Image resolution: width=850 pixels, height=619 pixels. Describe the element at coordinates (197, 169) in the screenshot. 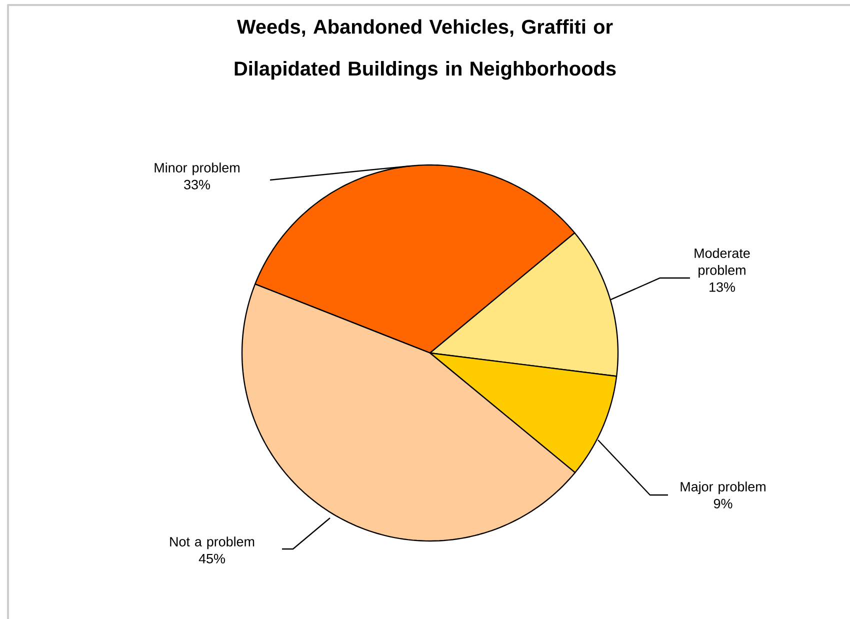

I see `slice-label: Minor problem` at that location.